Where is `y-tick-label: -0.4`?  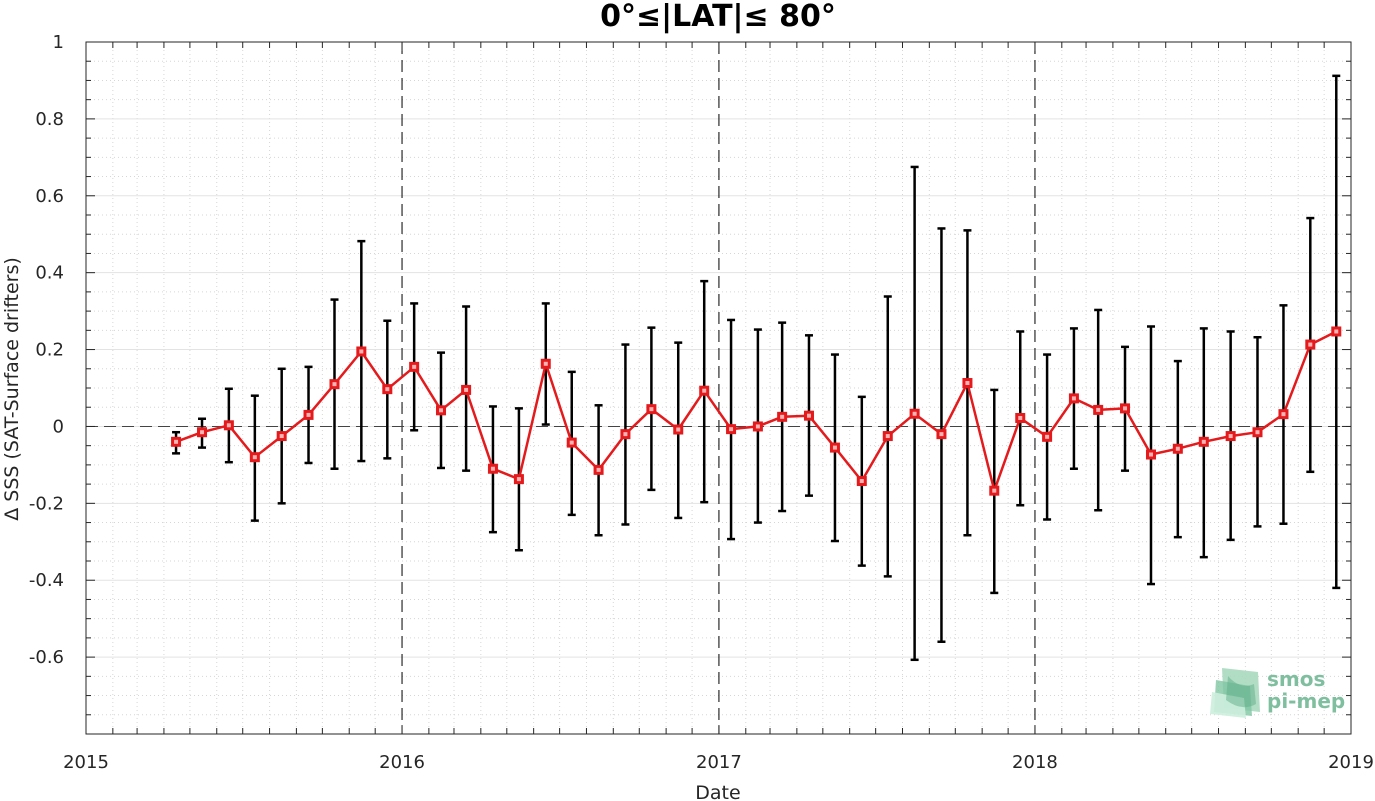
y-tick-label: -0.4 is located at coordinates (46, 580).